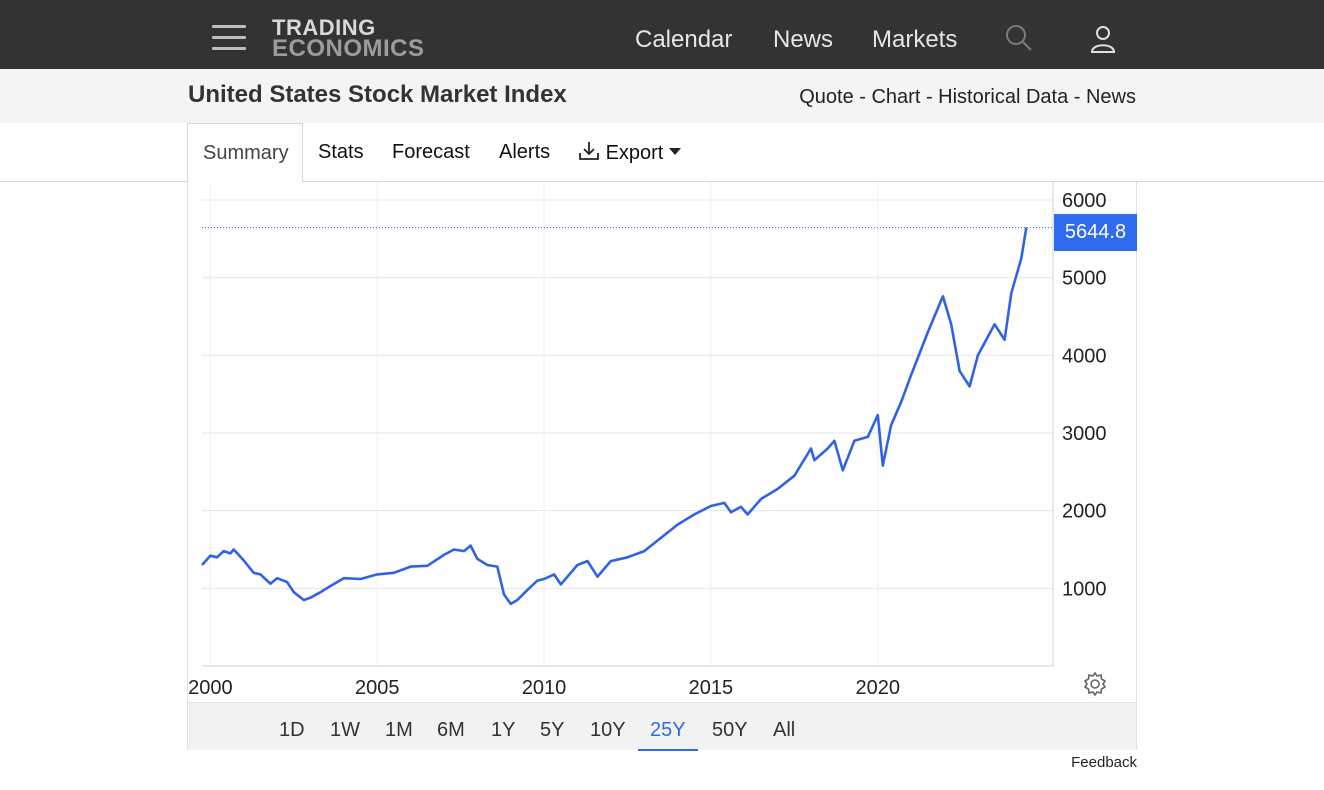  Describe the element at coordinates (608, 730) in the screenshot. I see `range-10y: 10Y` at that location.